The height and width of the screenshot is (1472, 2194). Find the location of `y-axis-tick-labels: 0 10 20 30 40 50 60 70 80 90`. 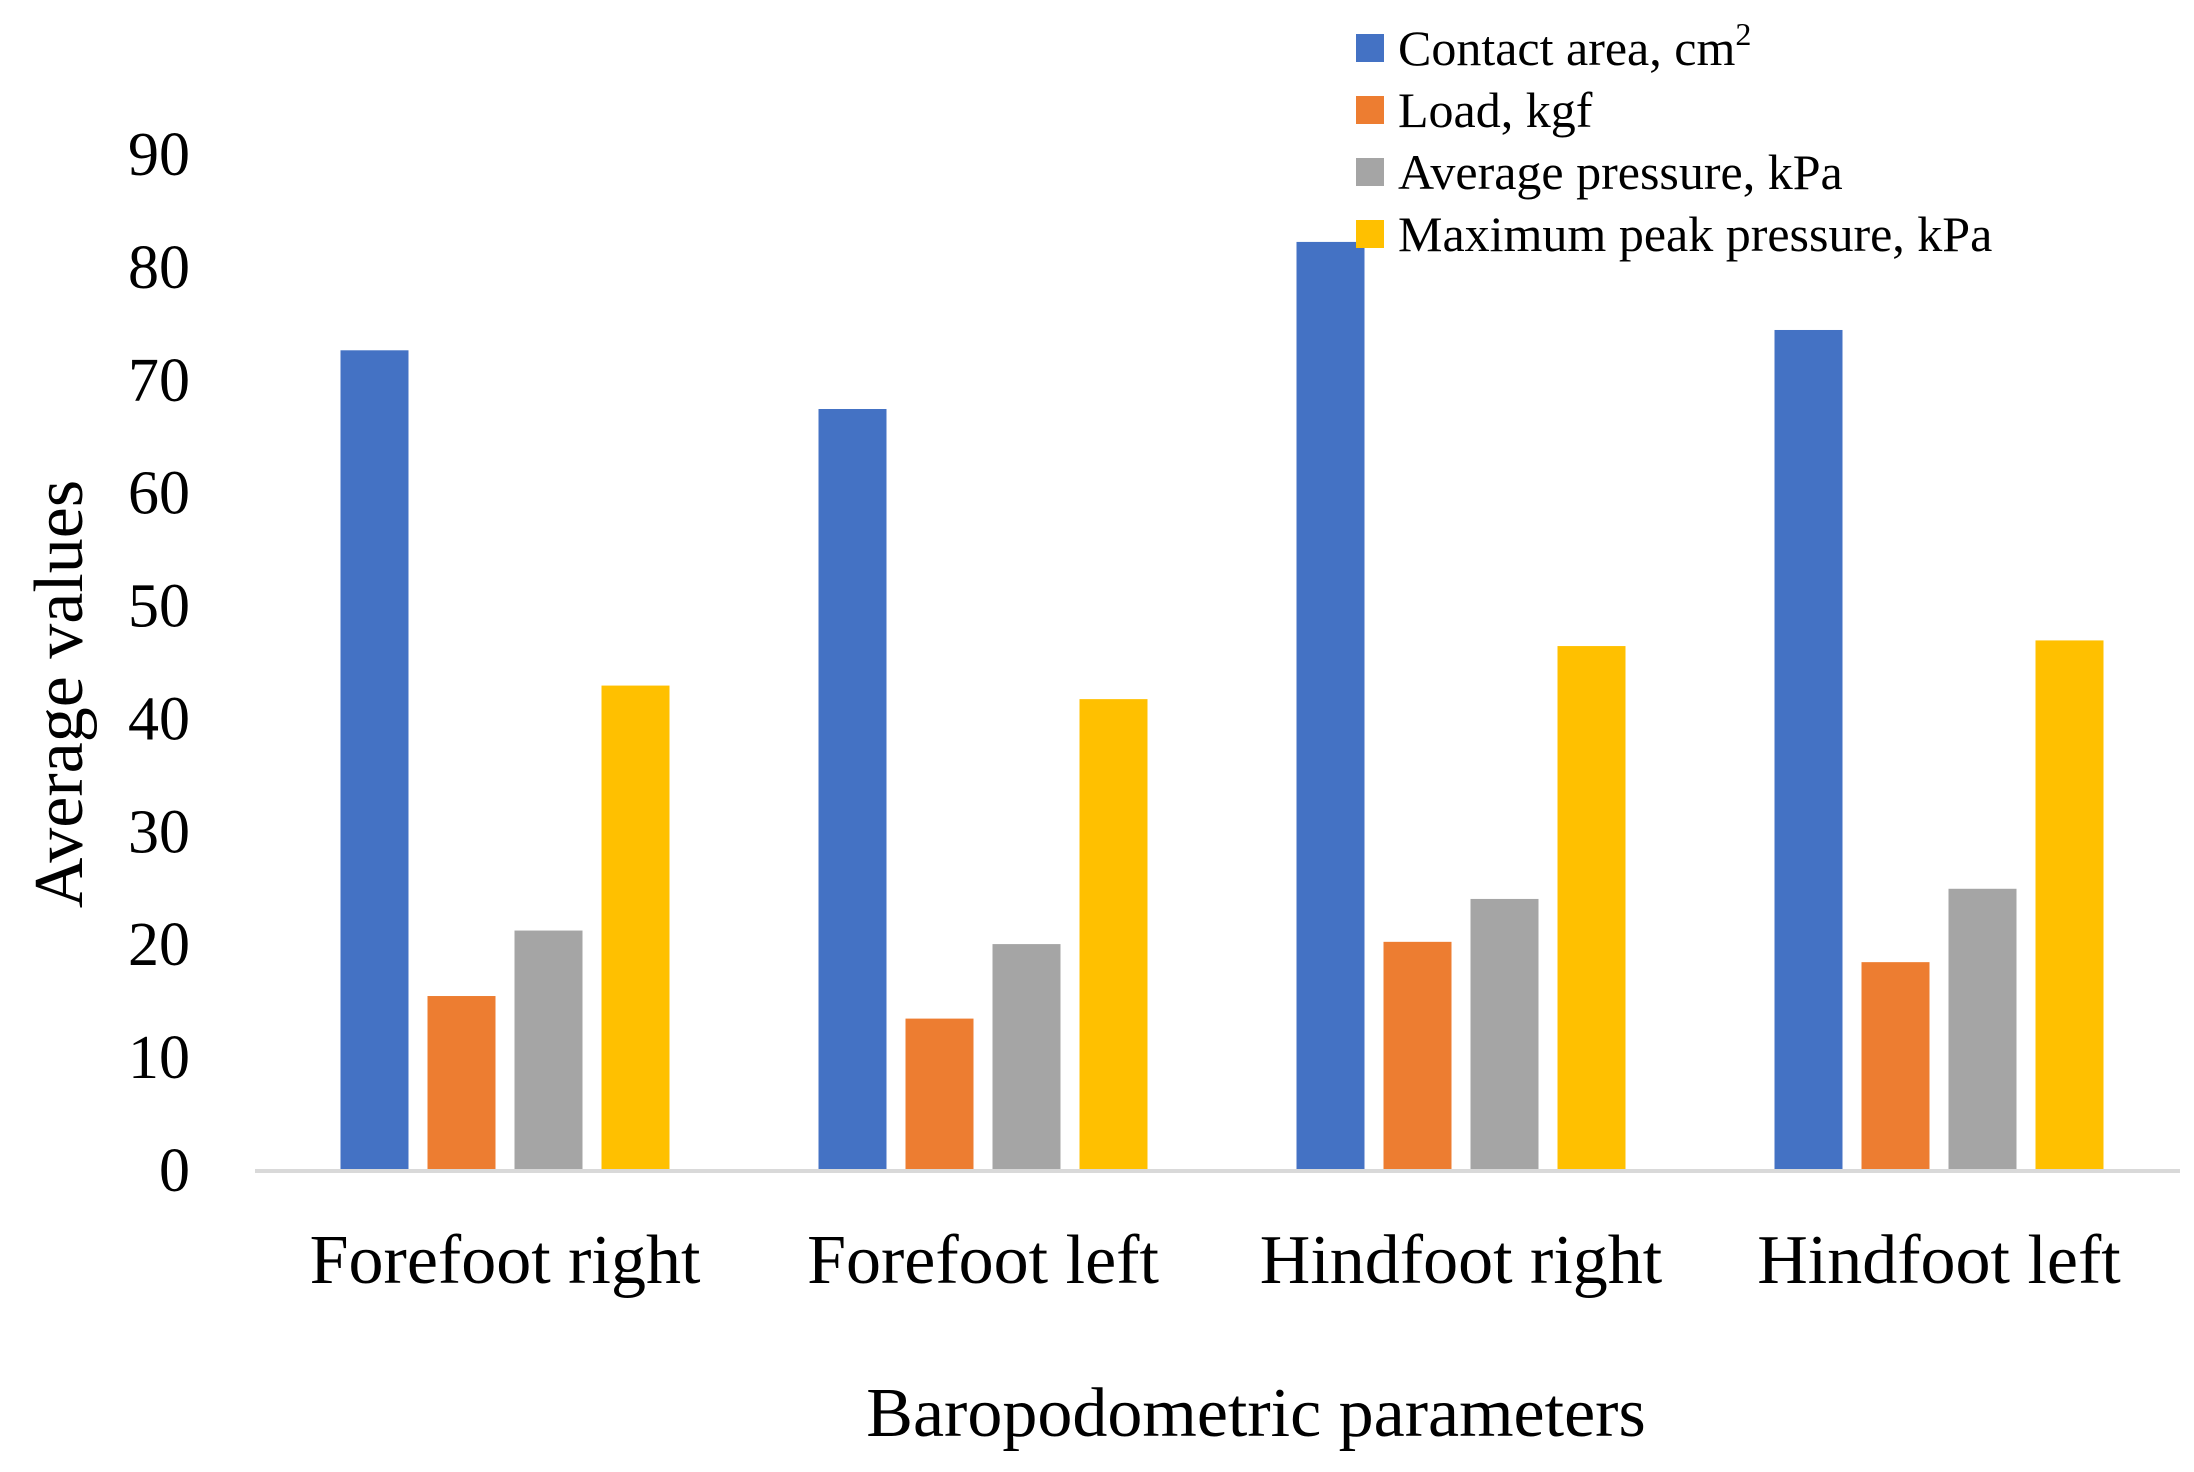

y-axis-tick-labels: 0 10 20 30 40 50 60 70 80 90 is located at coordinates (159, 663).